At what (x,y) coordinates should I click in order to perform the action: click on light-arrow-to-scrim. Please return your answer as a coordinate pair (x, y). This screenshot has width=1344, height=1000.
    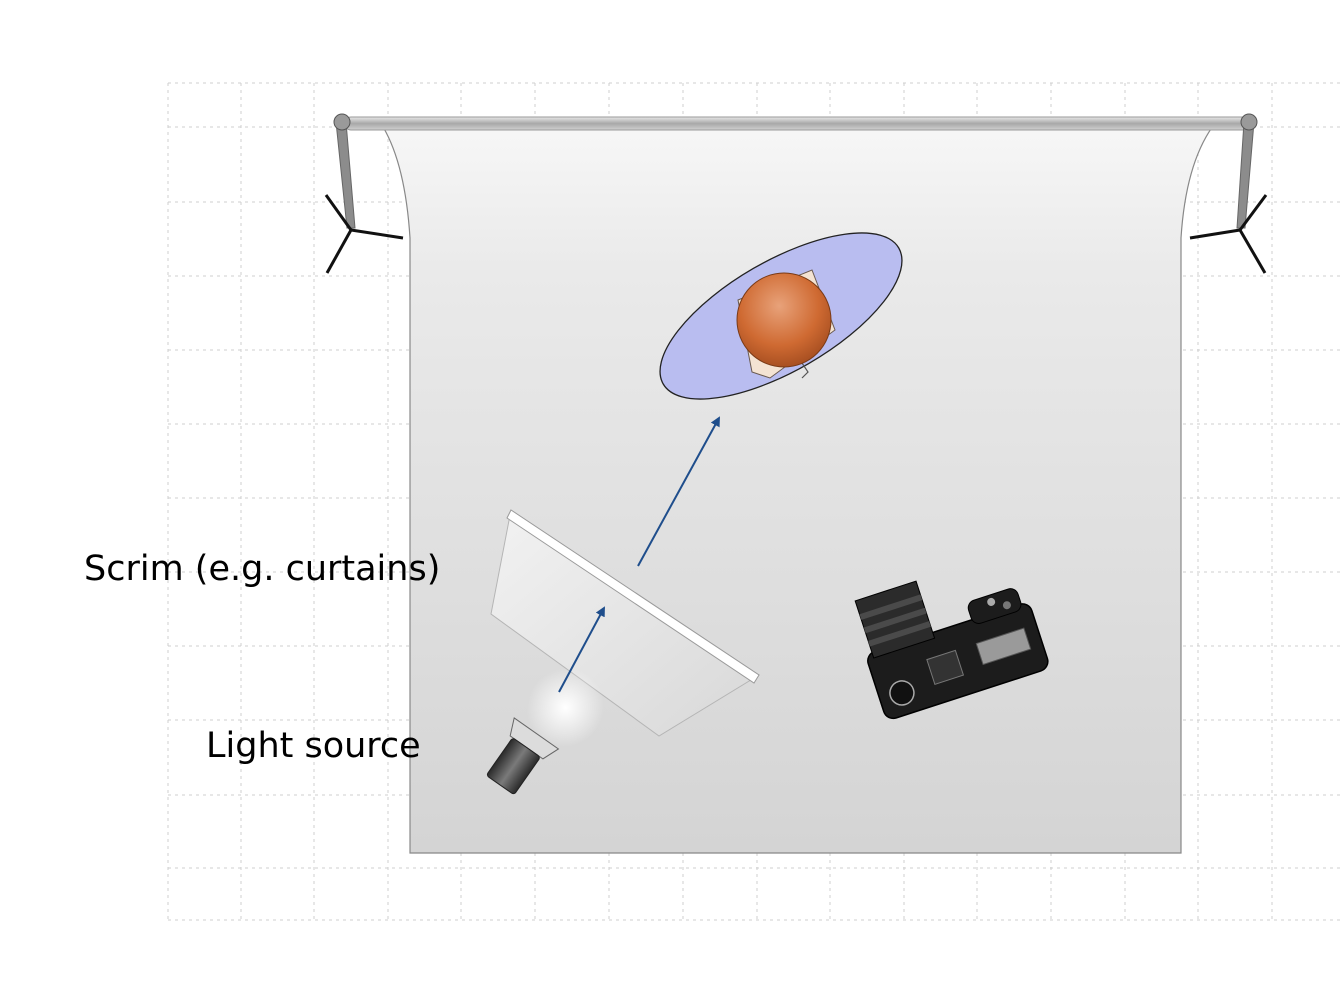
    Looking at the image, I should click on (581, 649).